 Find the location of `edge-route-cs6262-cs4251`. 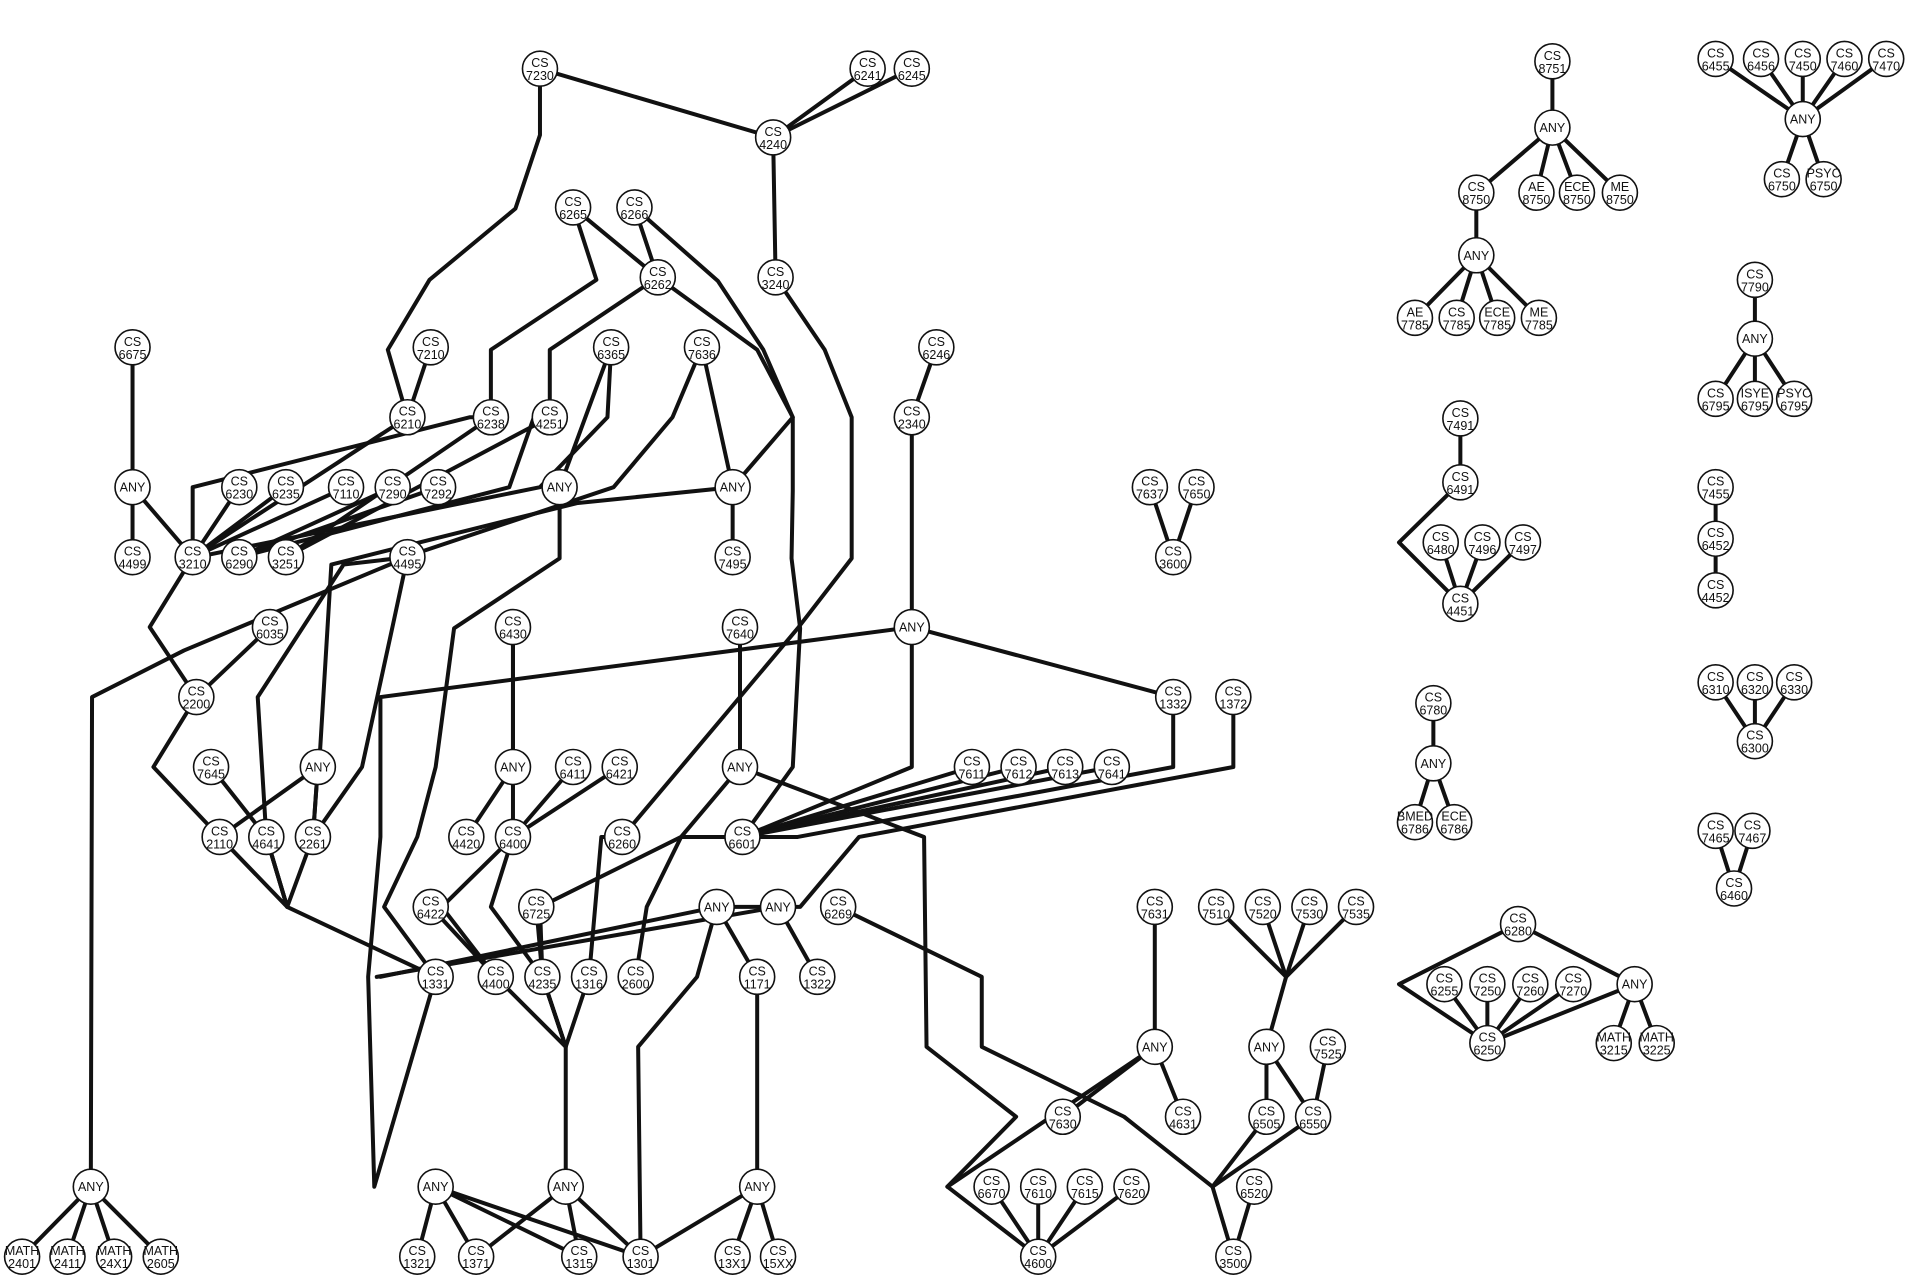

edge-route-cs6262-cs4251 is located at coordinates (603, 347).